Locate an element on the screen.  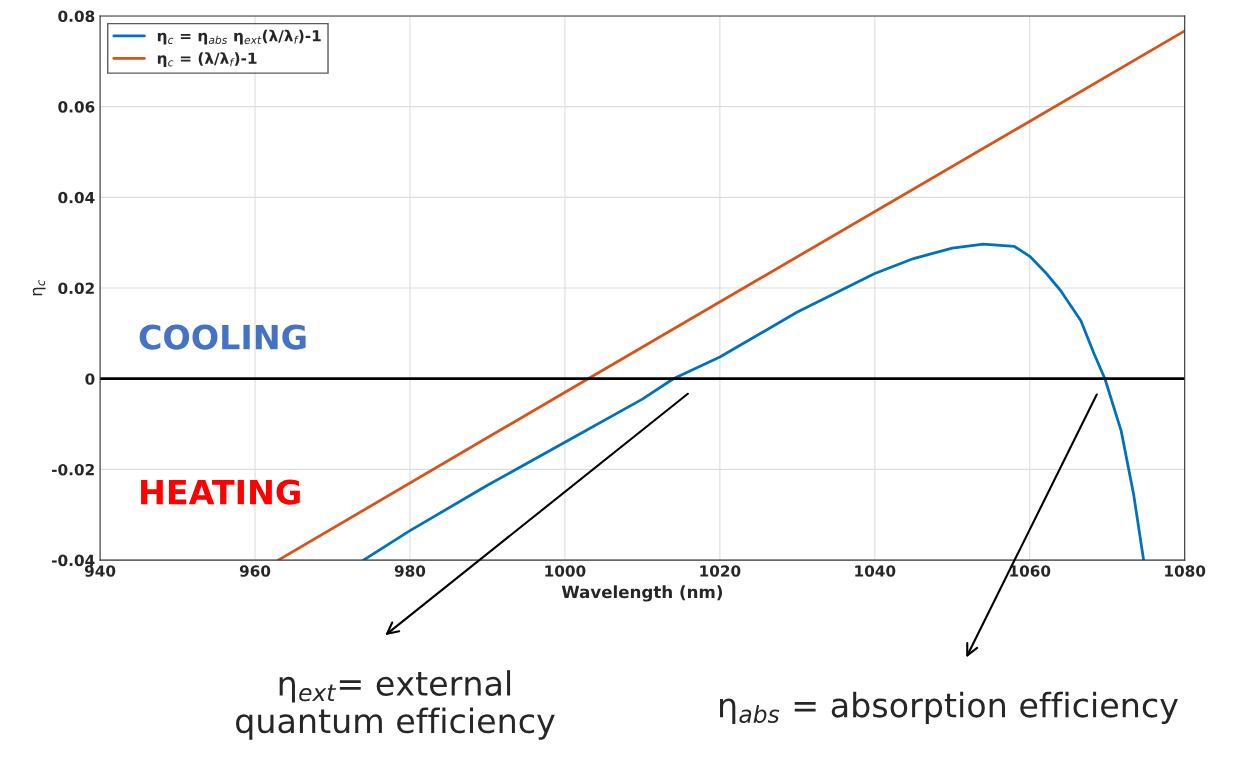
text: η$_{ext}$= external quantum efficiency is located at coordinates (395, 705).